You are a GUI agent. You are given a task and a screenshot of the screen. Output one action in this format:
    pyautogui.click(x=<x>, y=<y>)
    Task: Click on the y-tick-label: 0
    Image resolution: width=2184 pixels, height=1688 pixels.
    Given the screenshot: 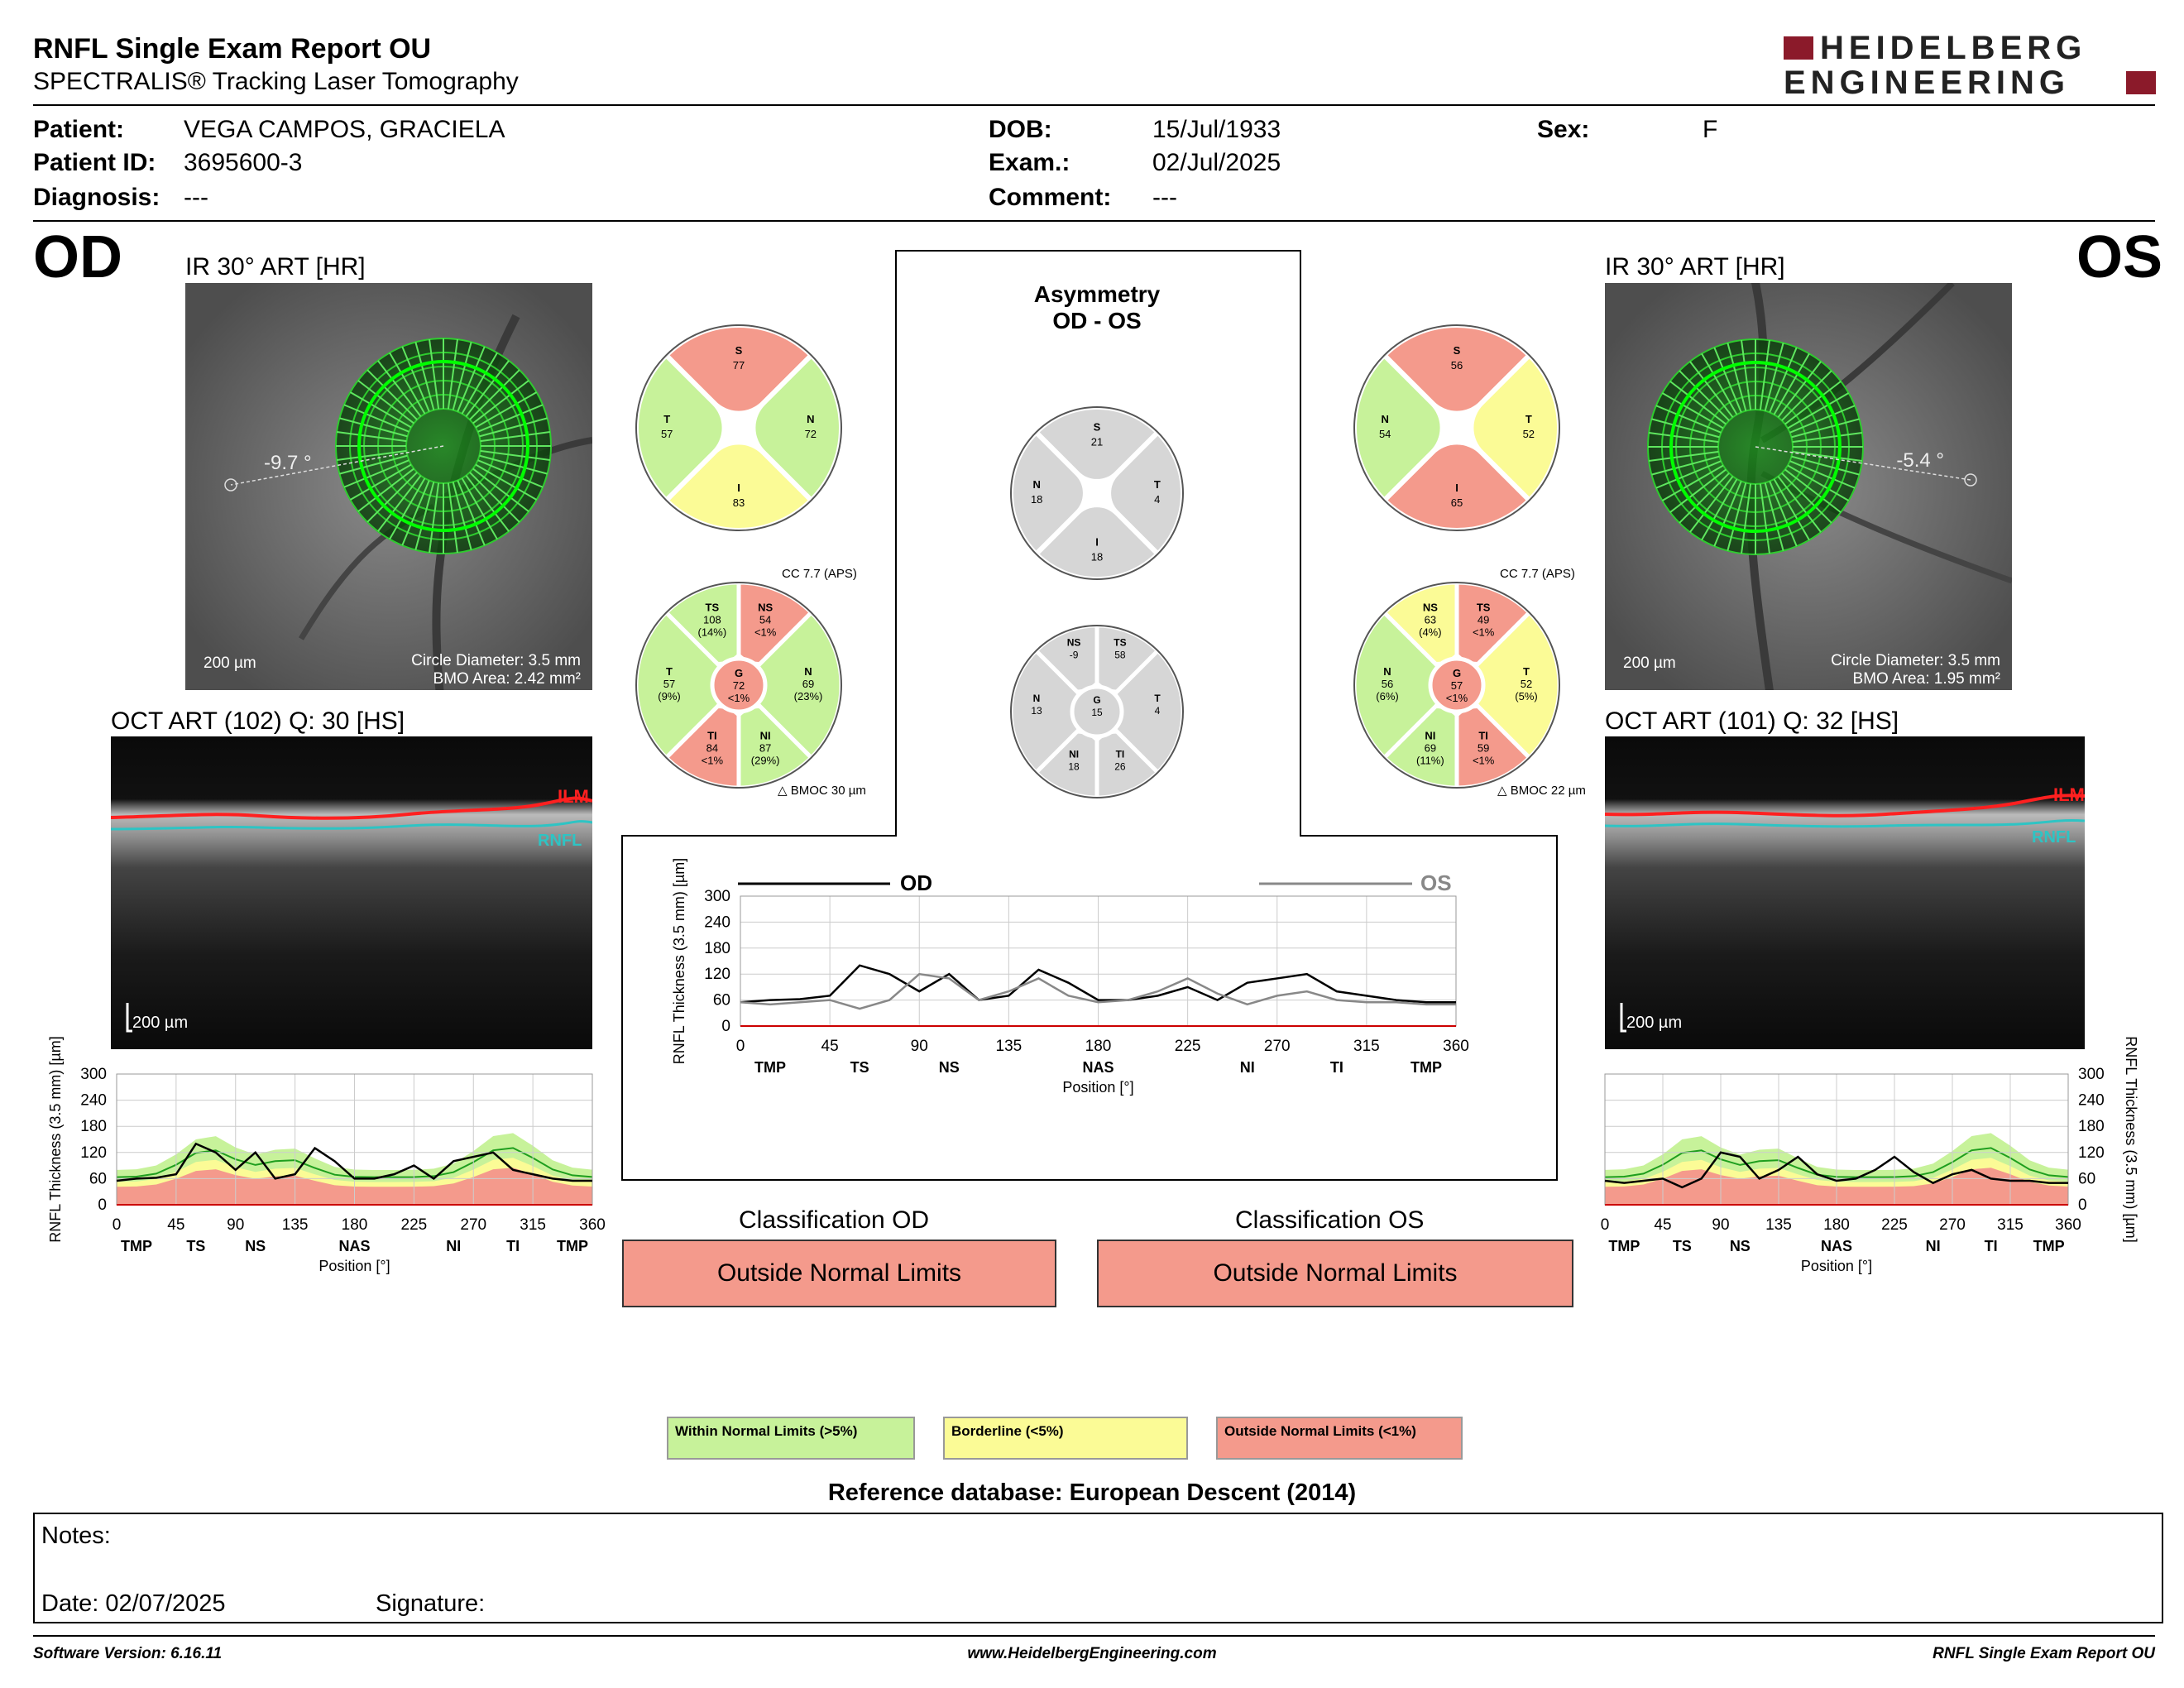 What is the action you would take?
    pyautogui.click(x=102, y=1205)
    